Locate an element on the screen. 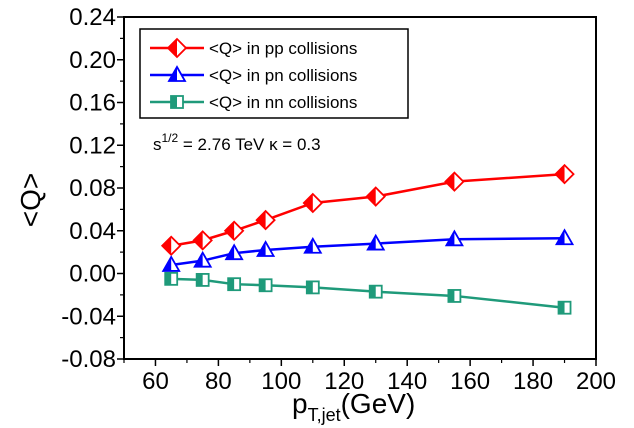 Image resolution: width=634 pixels, height=428 pixels. legend-item: <Q> in pp collisions is located at coordinates (253, 48).